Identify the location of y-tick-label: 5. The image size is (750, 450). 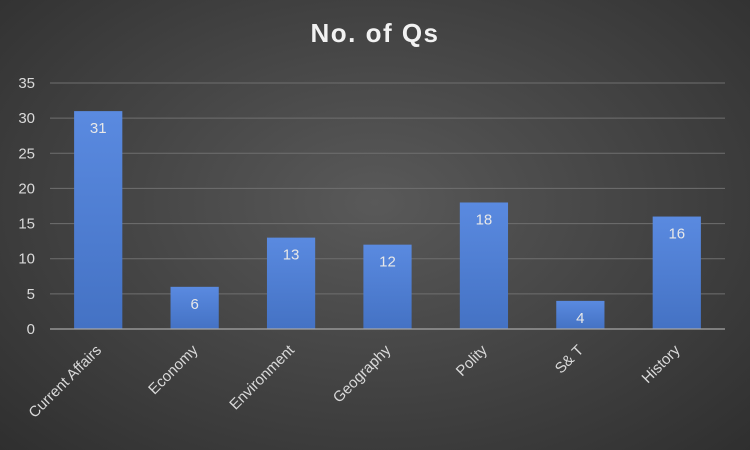
(31, 294).